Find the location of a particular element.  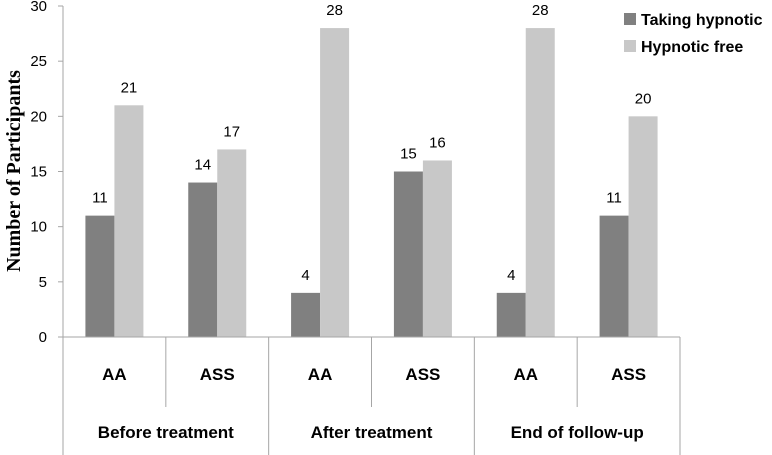

legend: Taking hypnotic Hypnotic free is located at coordinates (693, 34).